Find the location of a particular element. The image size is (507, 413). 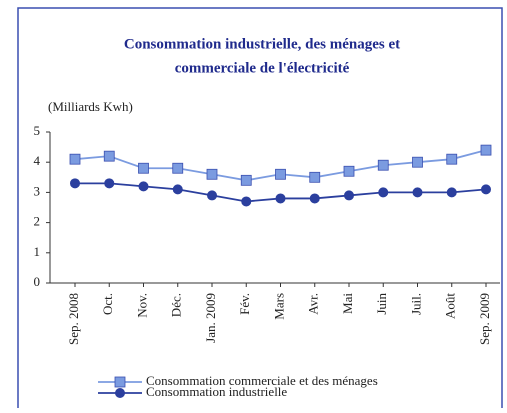

x-tick-label: Nov. is located at coordinates (141, 305).